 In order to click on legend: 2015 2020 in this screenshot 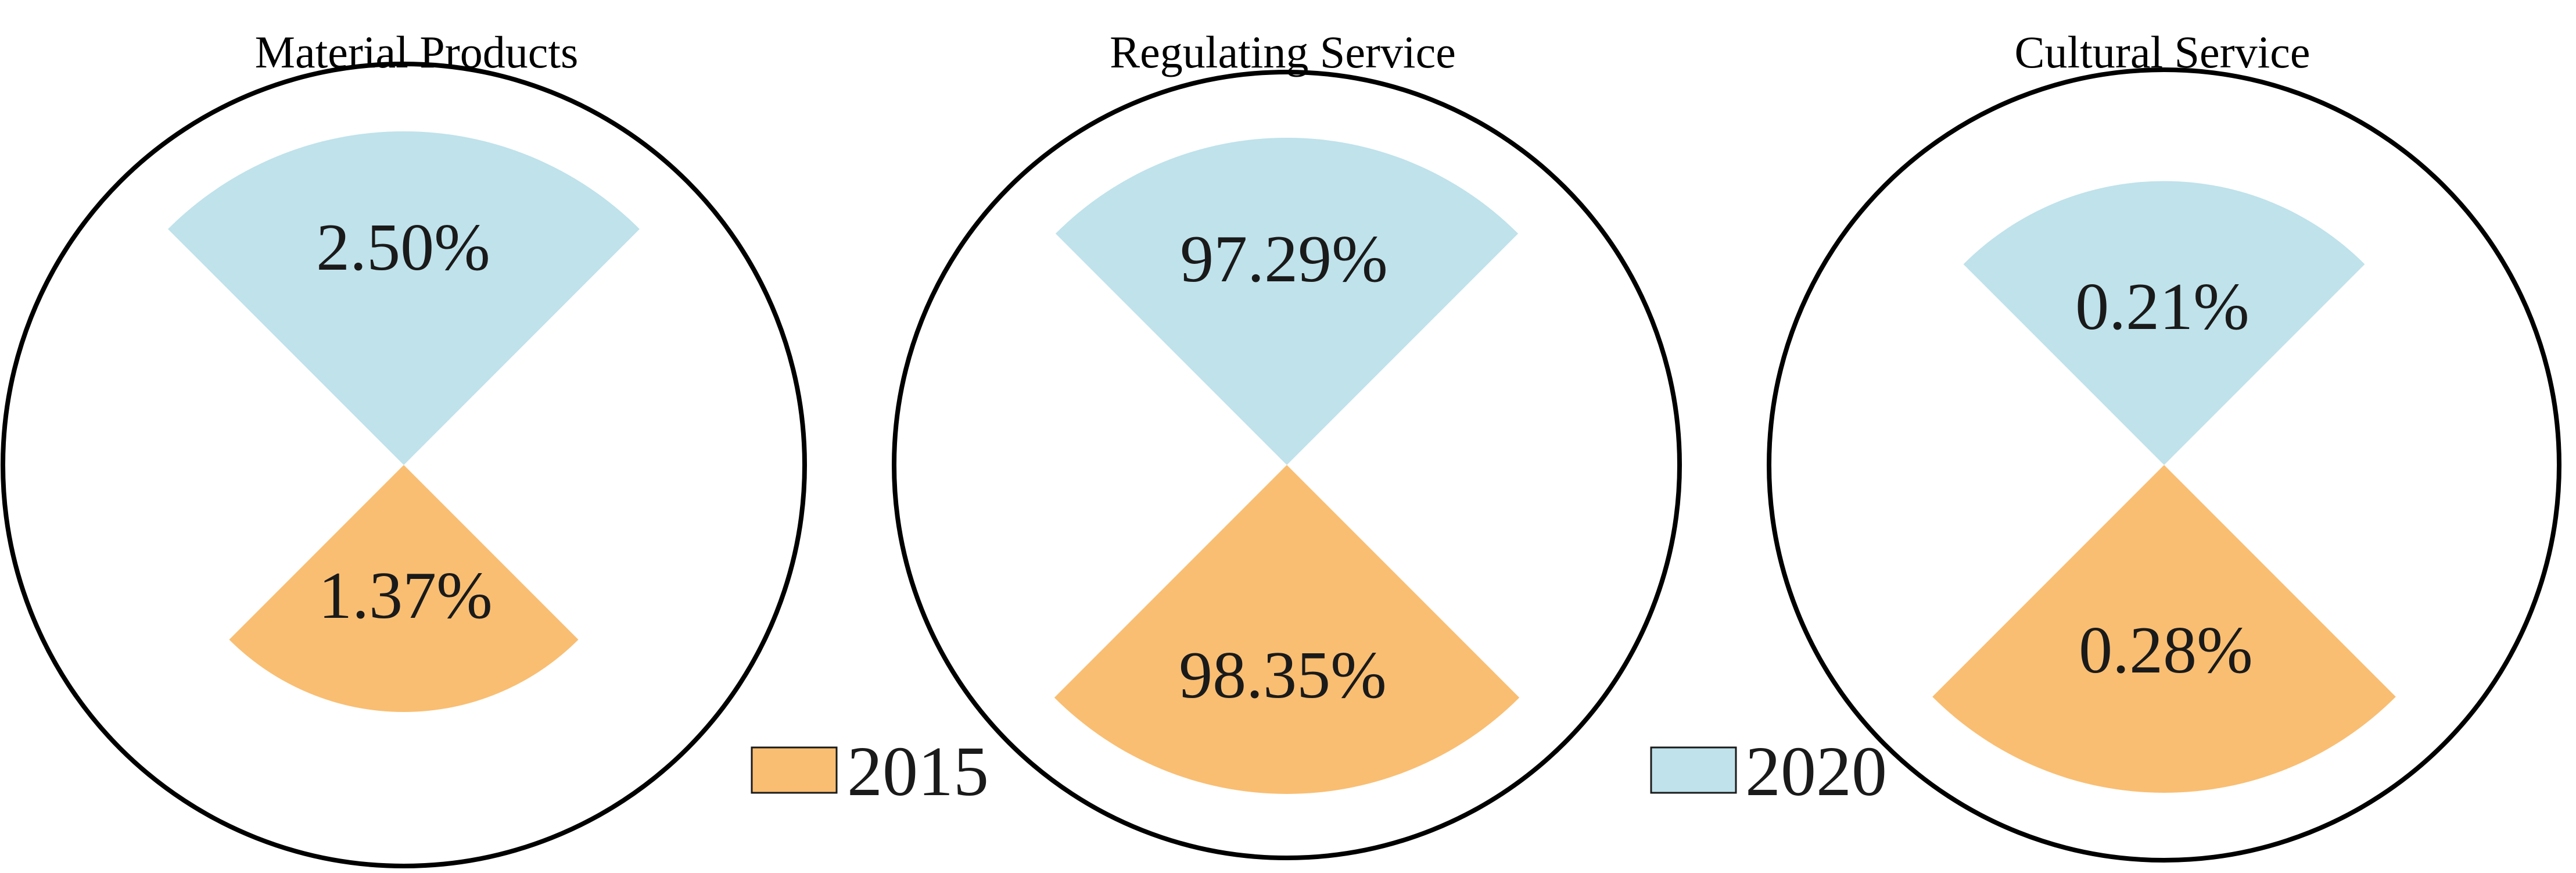, I will do `click(1319, 771)`.